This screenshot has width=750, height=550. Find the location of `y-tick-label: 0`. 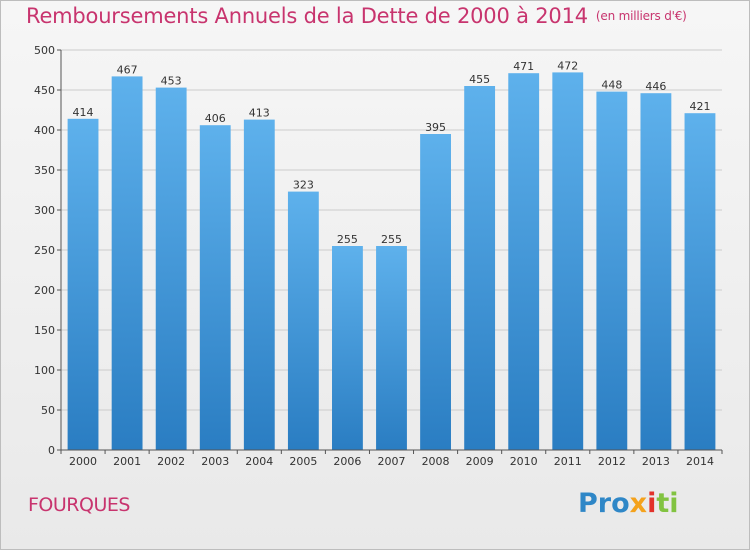

y-tick-label: 0 is located at coordinates (51, 450).